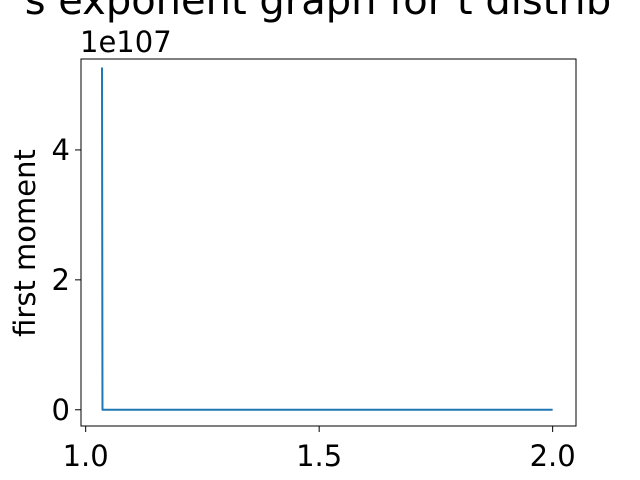 The image size is (640, 480). Describe the element at coordinates (61, 280) in the screenshot. I see `y-tick-label: 2` at that location.